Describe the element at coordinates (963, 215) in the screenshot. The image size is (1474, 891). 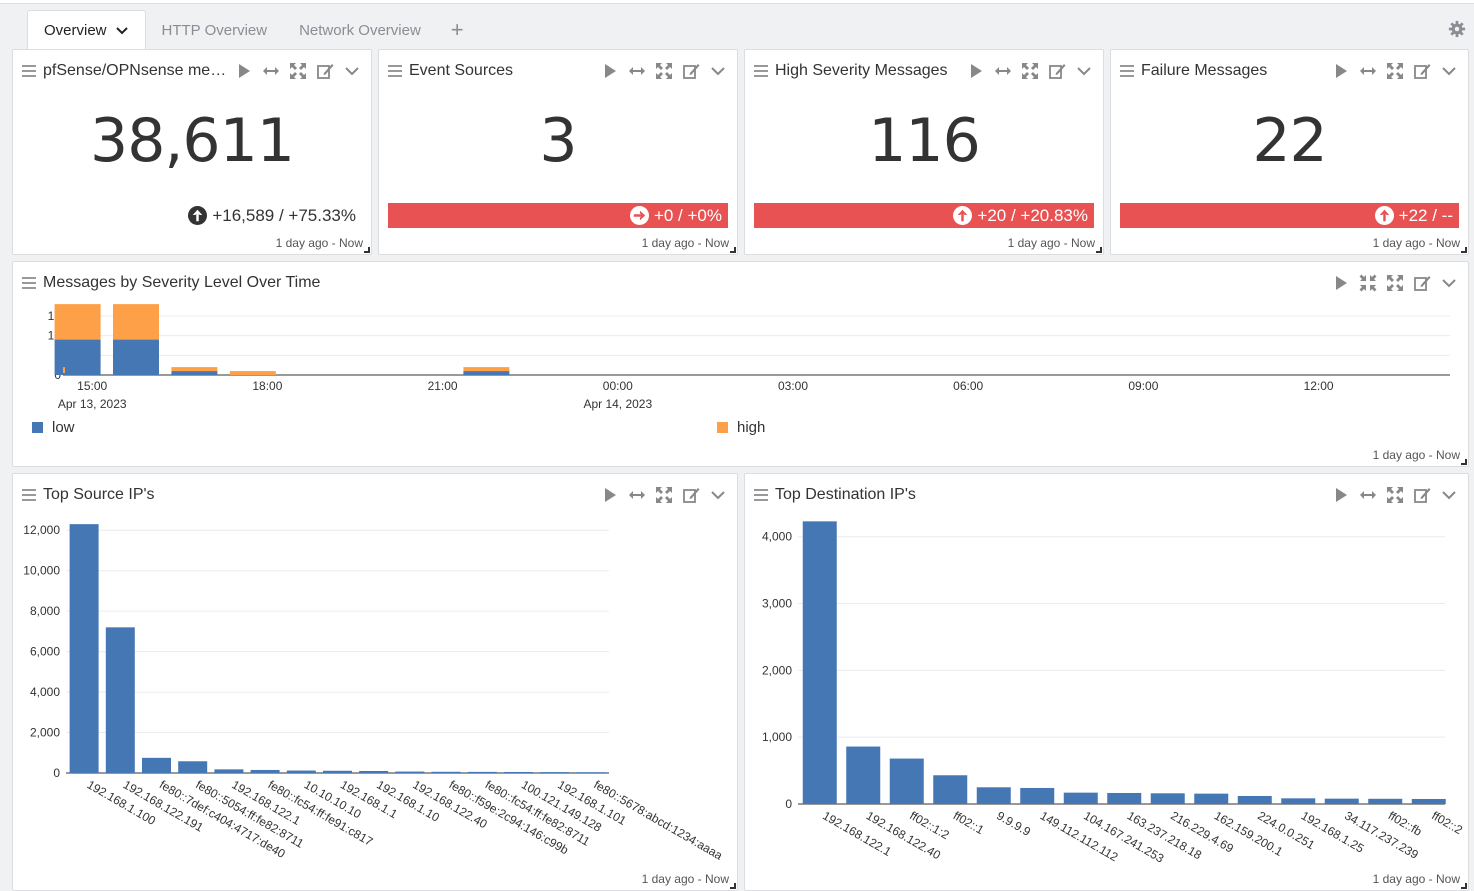
I see `arrow-up-icon` at that location.